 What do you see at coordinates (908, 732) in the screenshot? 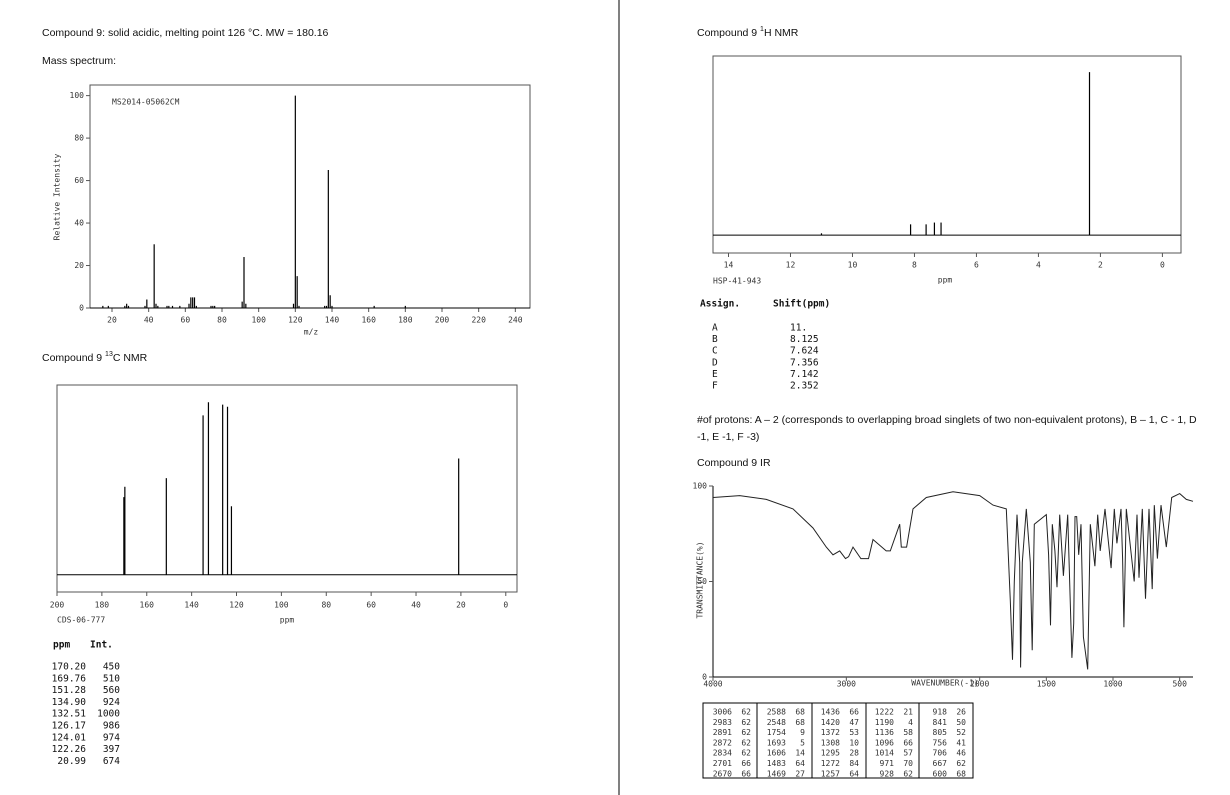
I see `table-cell: 58` at bounding box center [908, 732].